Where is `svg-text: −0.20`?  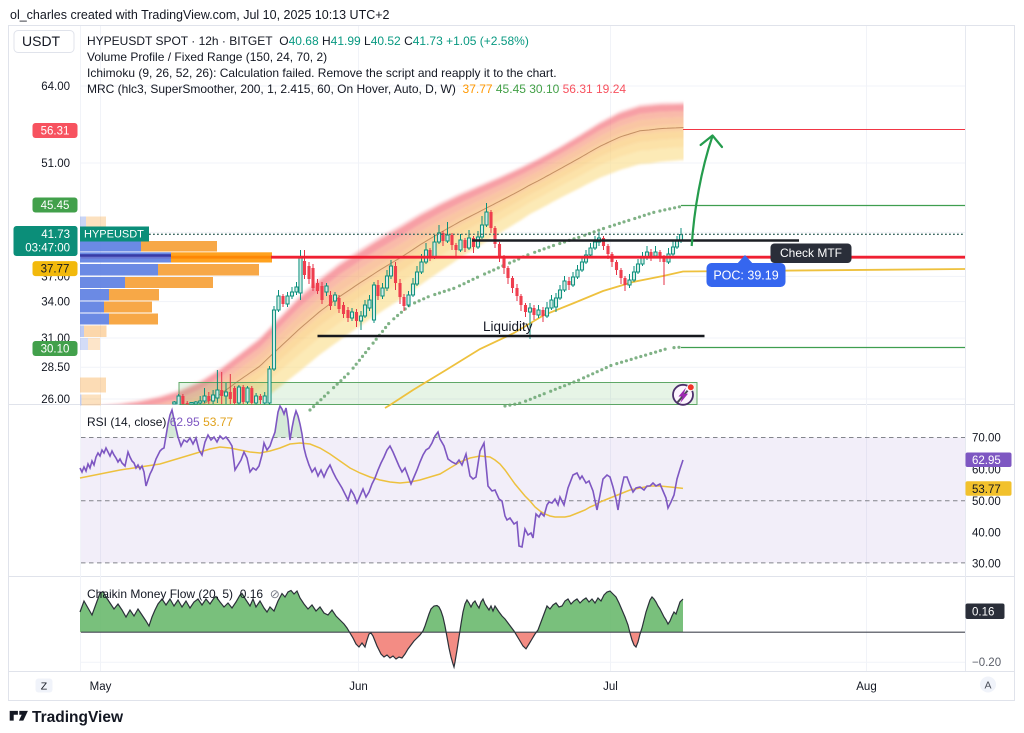 svg-text: −0.20 is located at coordinates (986, 663).